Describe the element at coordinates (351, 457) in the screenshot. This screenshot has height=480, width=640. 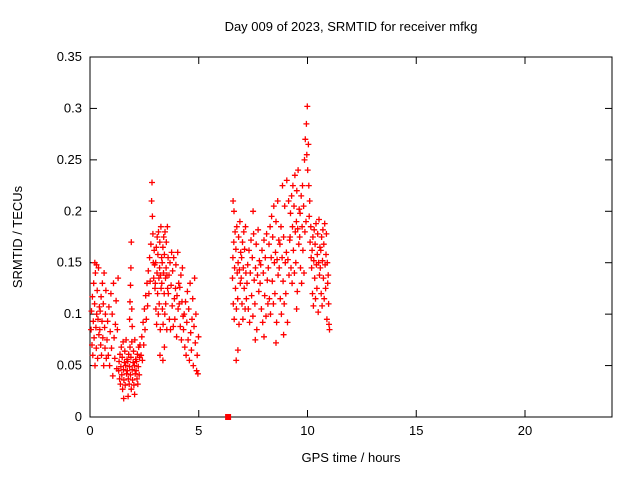
I see `x-axis-label: GPS time / hours` at that location.